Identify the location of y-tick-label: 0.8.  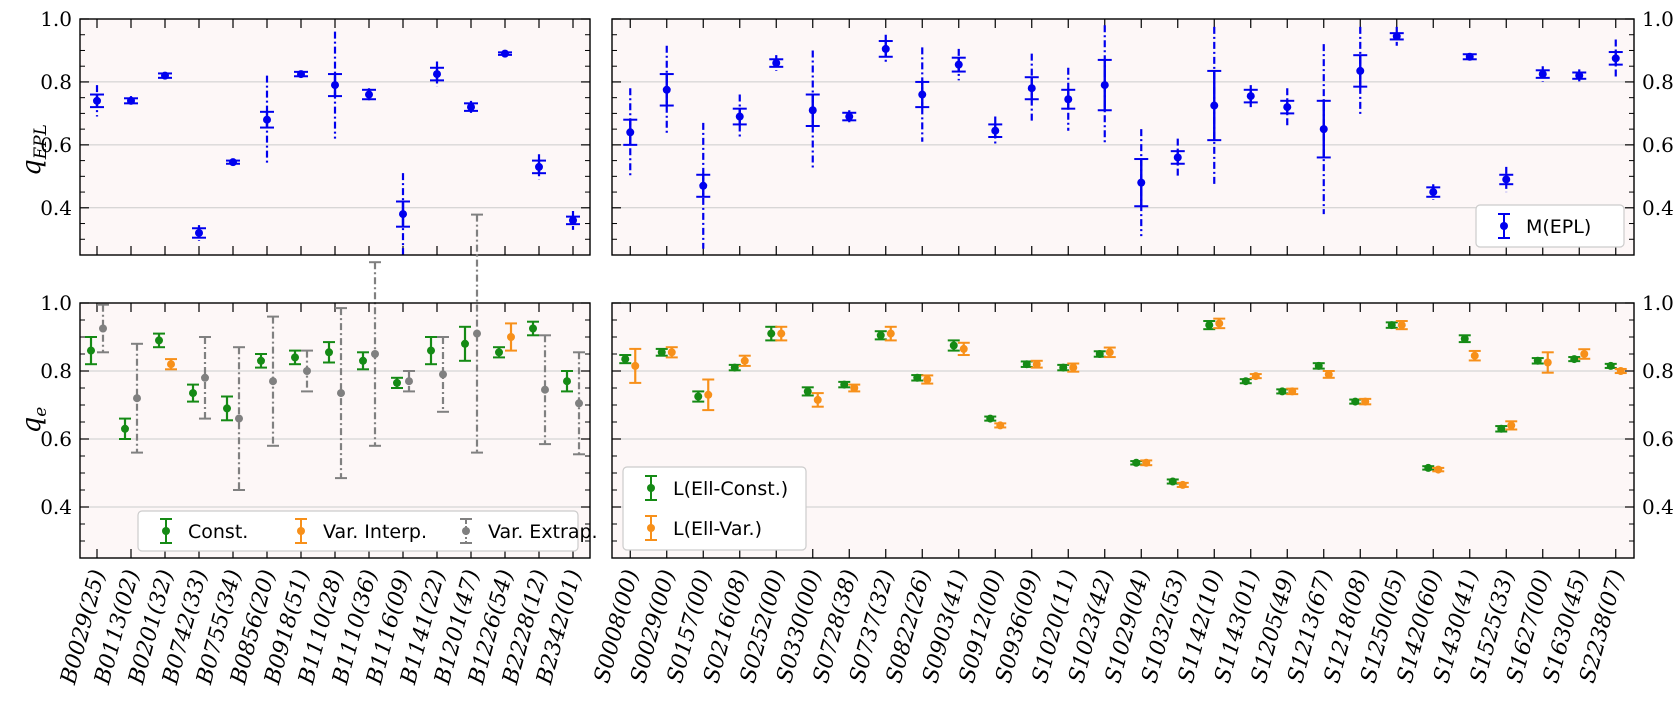
(1658, 82).